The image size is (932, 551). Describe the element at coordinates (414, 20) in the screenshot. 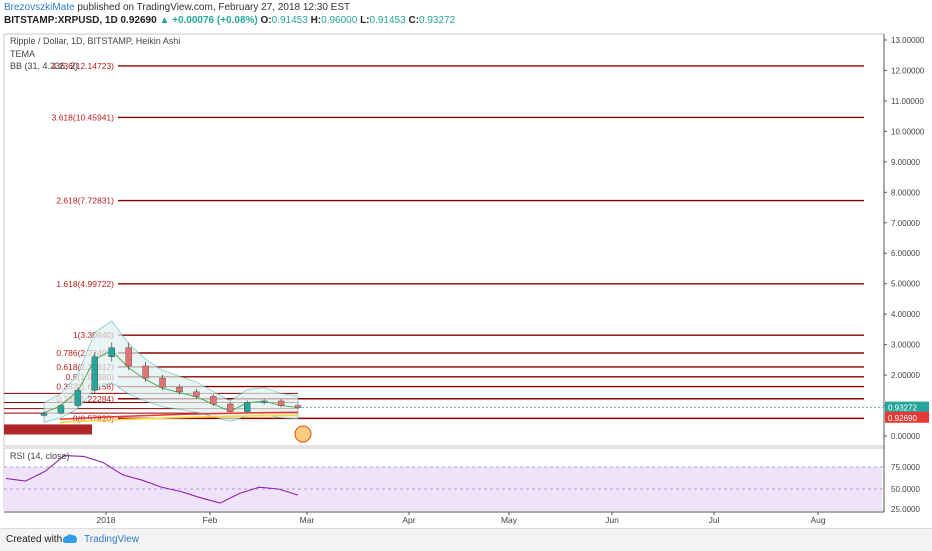

I see `close-label: C:` at that location.